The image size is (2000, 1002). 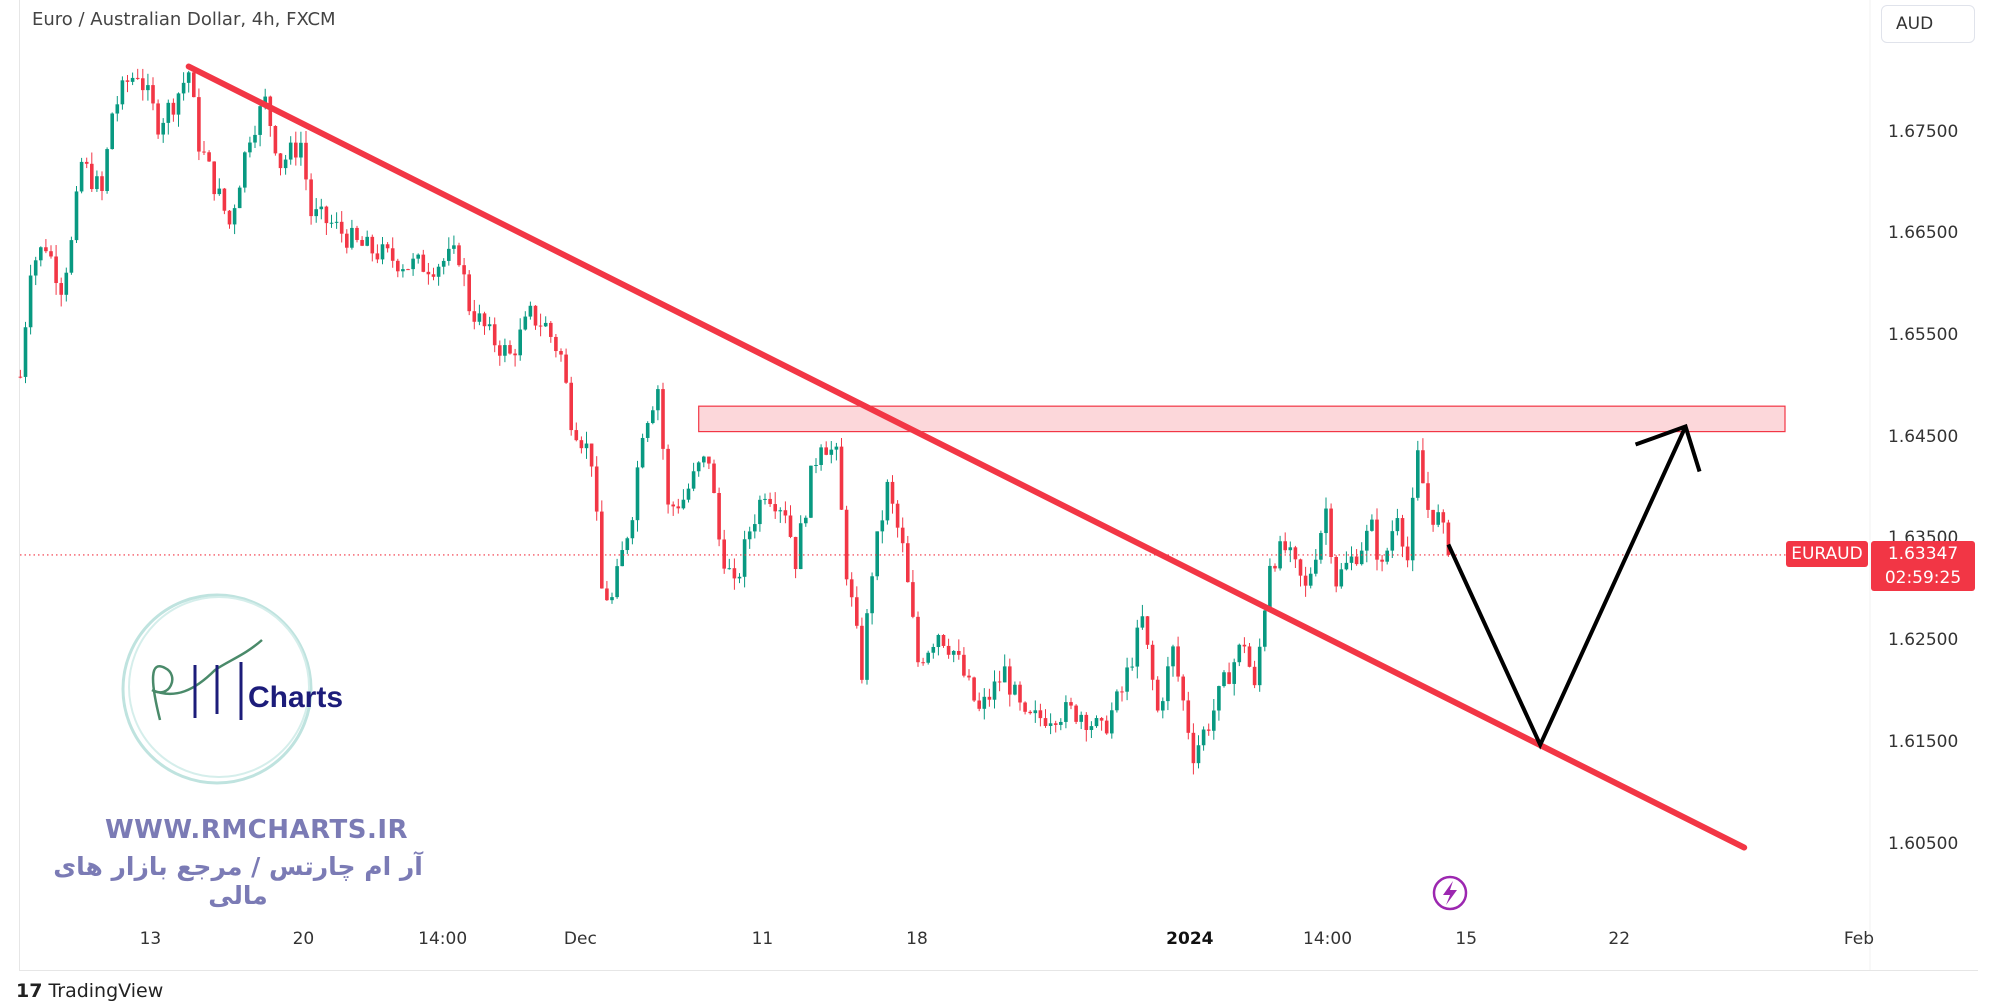 What do you see at coordinates (1567, 587) in the screenshot?
I see `projection-arrow` at bounding box center [1567, 587].